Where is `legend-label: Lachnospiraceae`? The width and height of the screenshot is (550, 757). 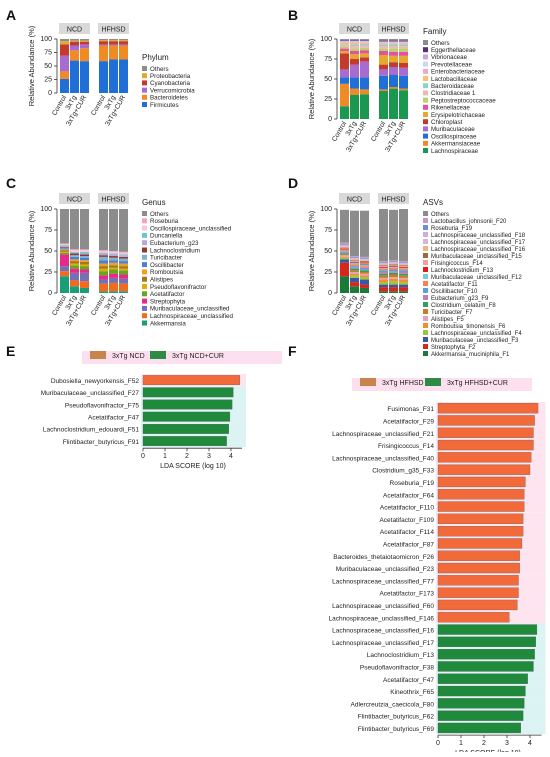
legend-label: Lachnospiraceae is located at coordinates (455, 151).